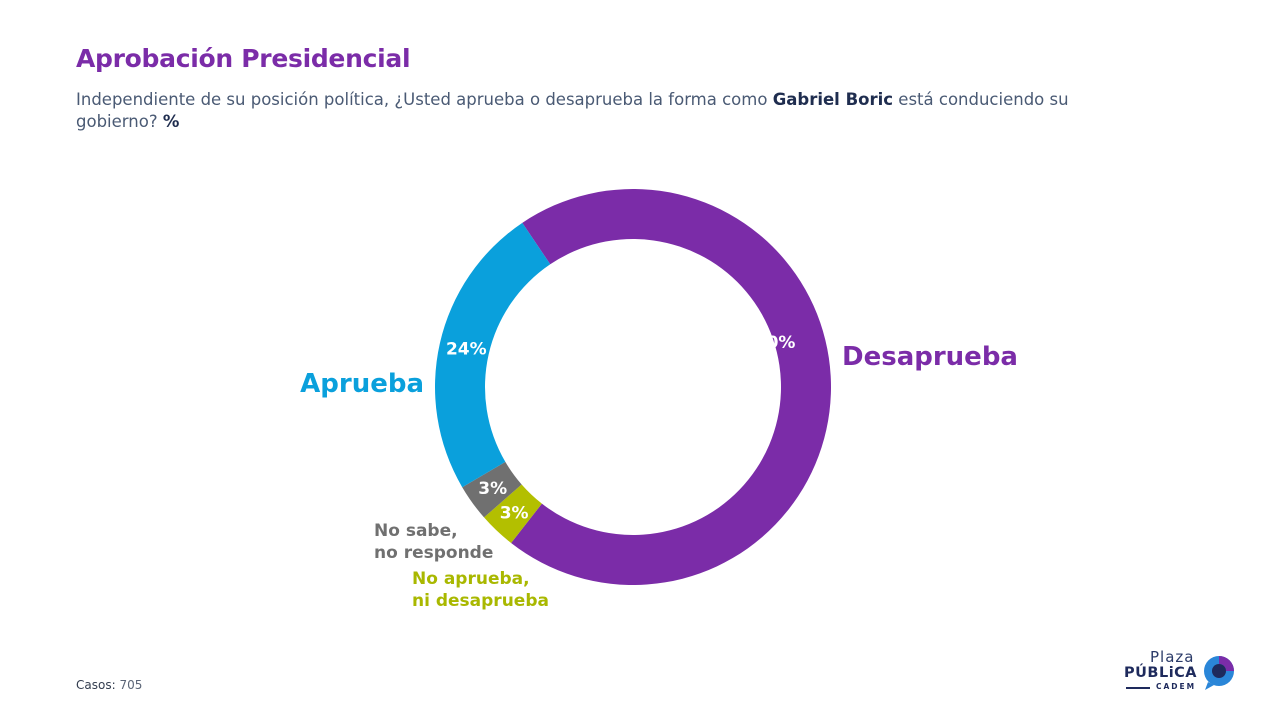 The width and height of the screenshot is (1270, 711). I want to click on category-label-1-line-0: No aprueba,, so click(471, 579).